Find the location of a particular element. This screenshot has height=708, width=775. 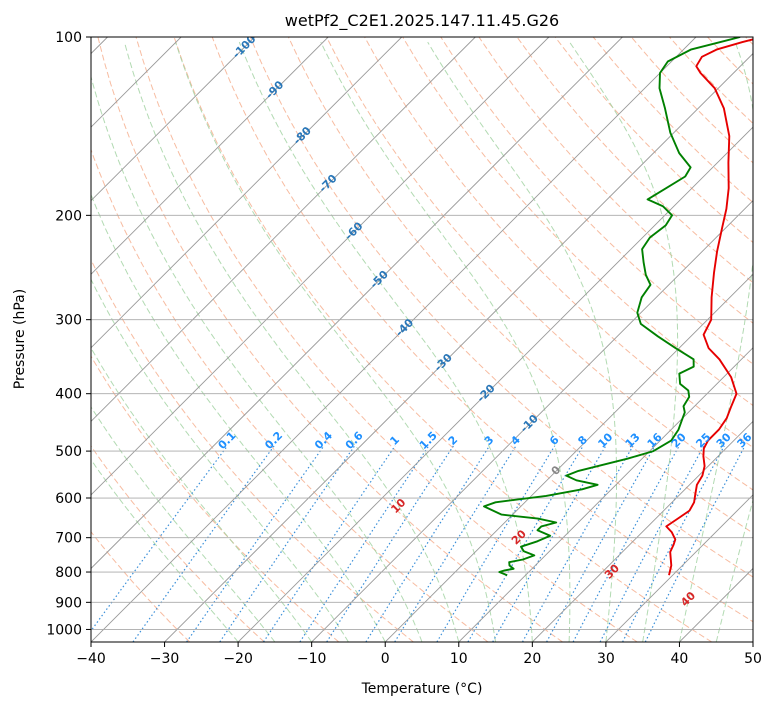

x-tick-label: 20 is located at coordinates (532, 659).